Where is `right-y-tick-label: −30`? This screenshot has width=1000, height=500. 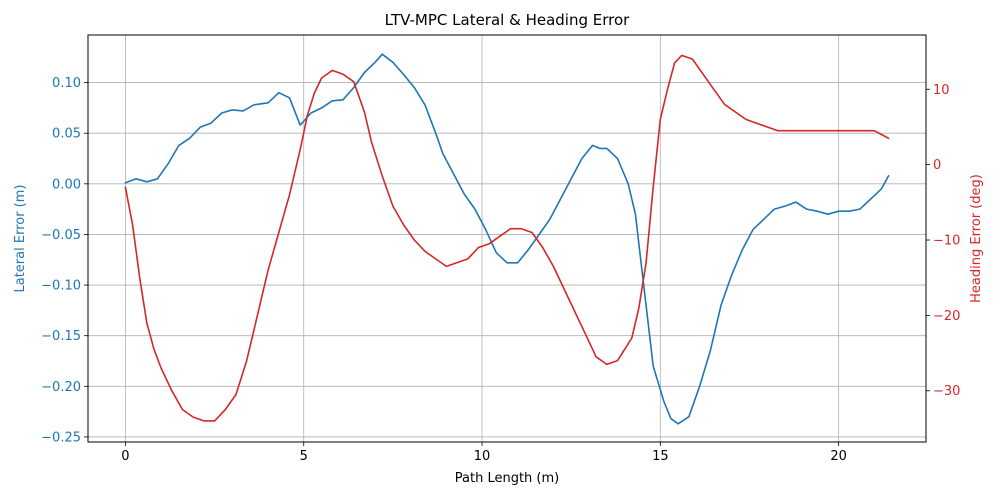 right-y-tick-label: −30 is located at coordinates (946, 391).